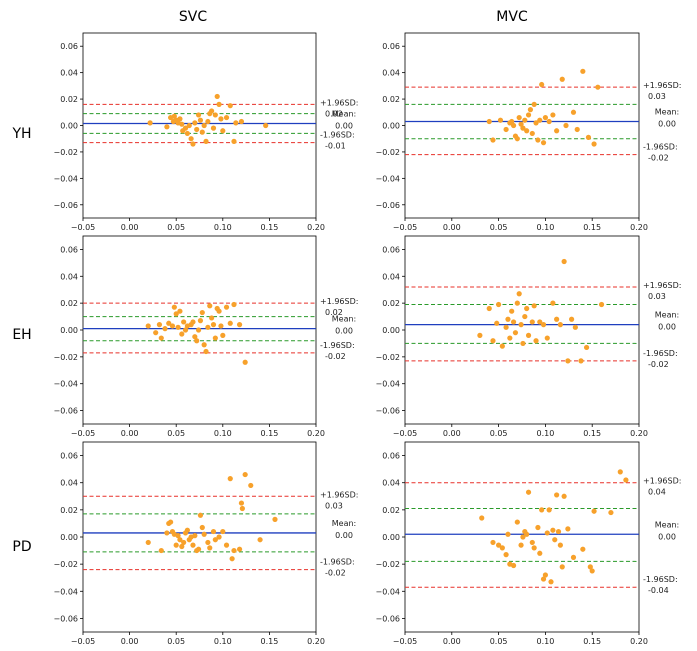 This screenshot has width=697, height=651. Describe the element at coordinates (269, 641) in the screenshot. I see `x-tick-label: 0.15` at that location.